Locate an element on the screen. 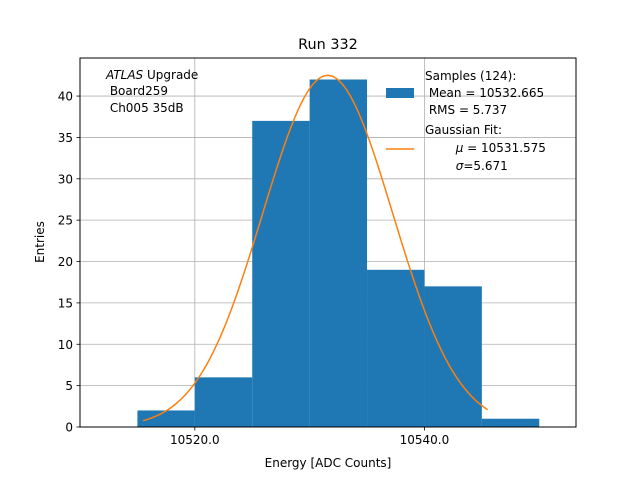 This screenshot has width=640, height=480. svg-text: σ=5.671 is located at coordinates (478, 166).